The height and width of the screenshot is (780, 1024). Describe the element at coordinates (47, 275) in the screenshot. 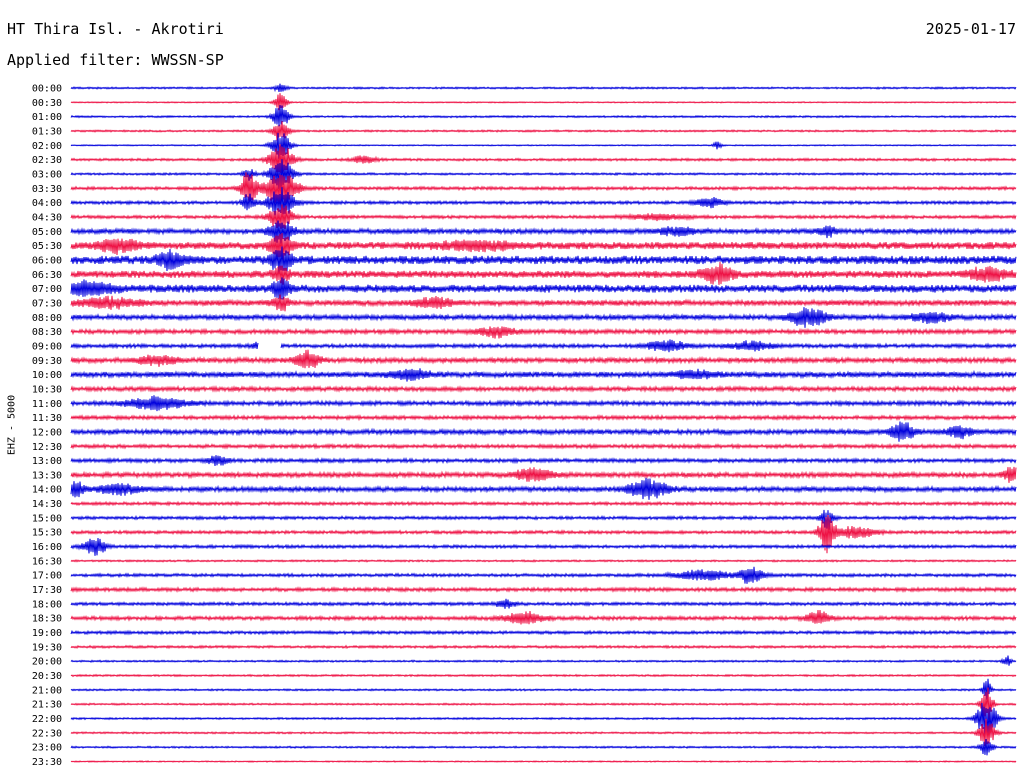

I see `time-tick-label: 06:30` at that location.